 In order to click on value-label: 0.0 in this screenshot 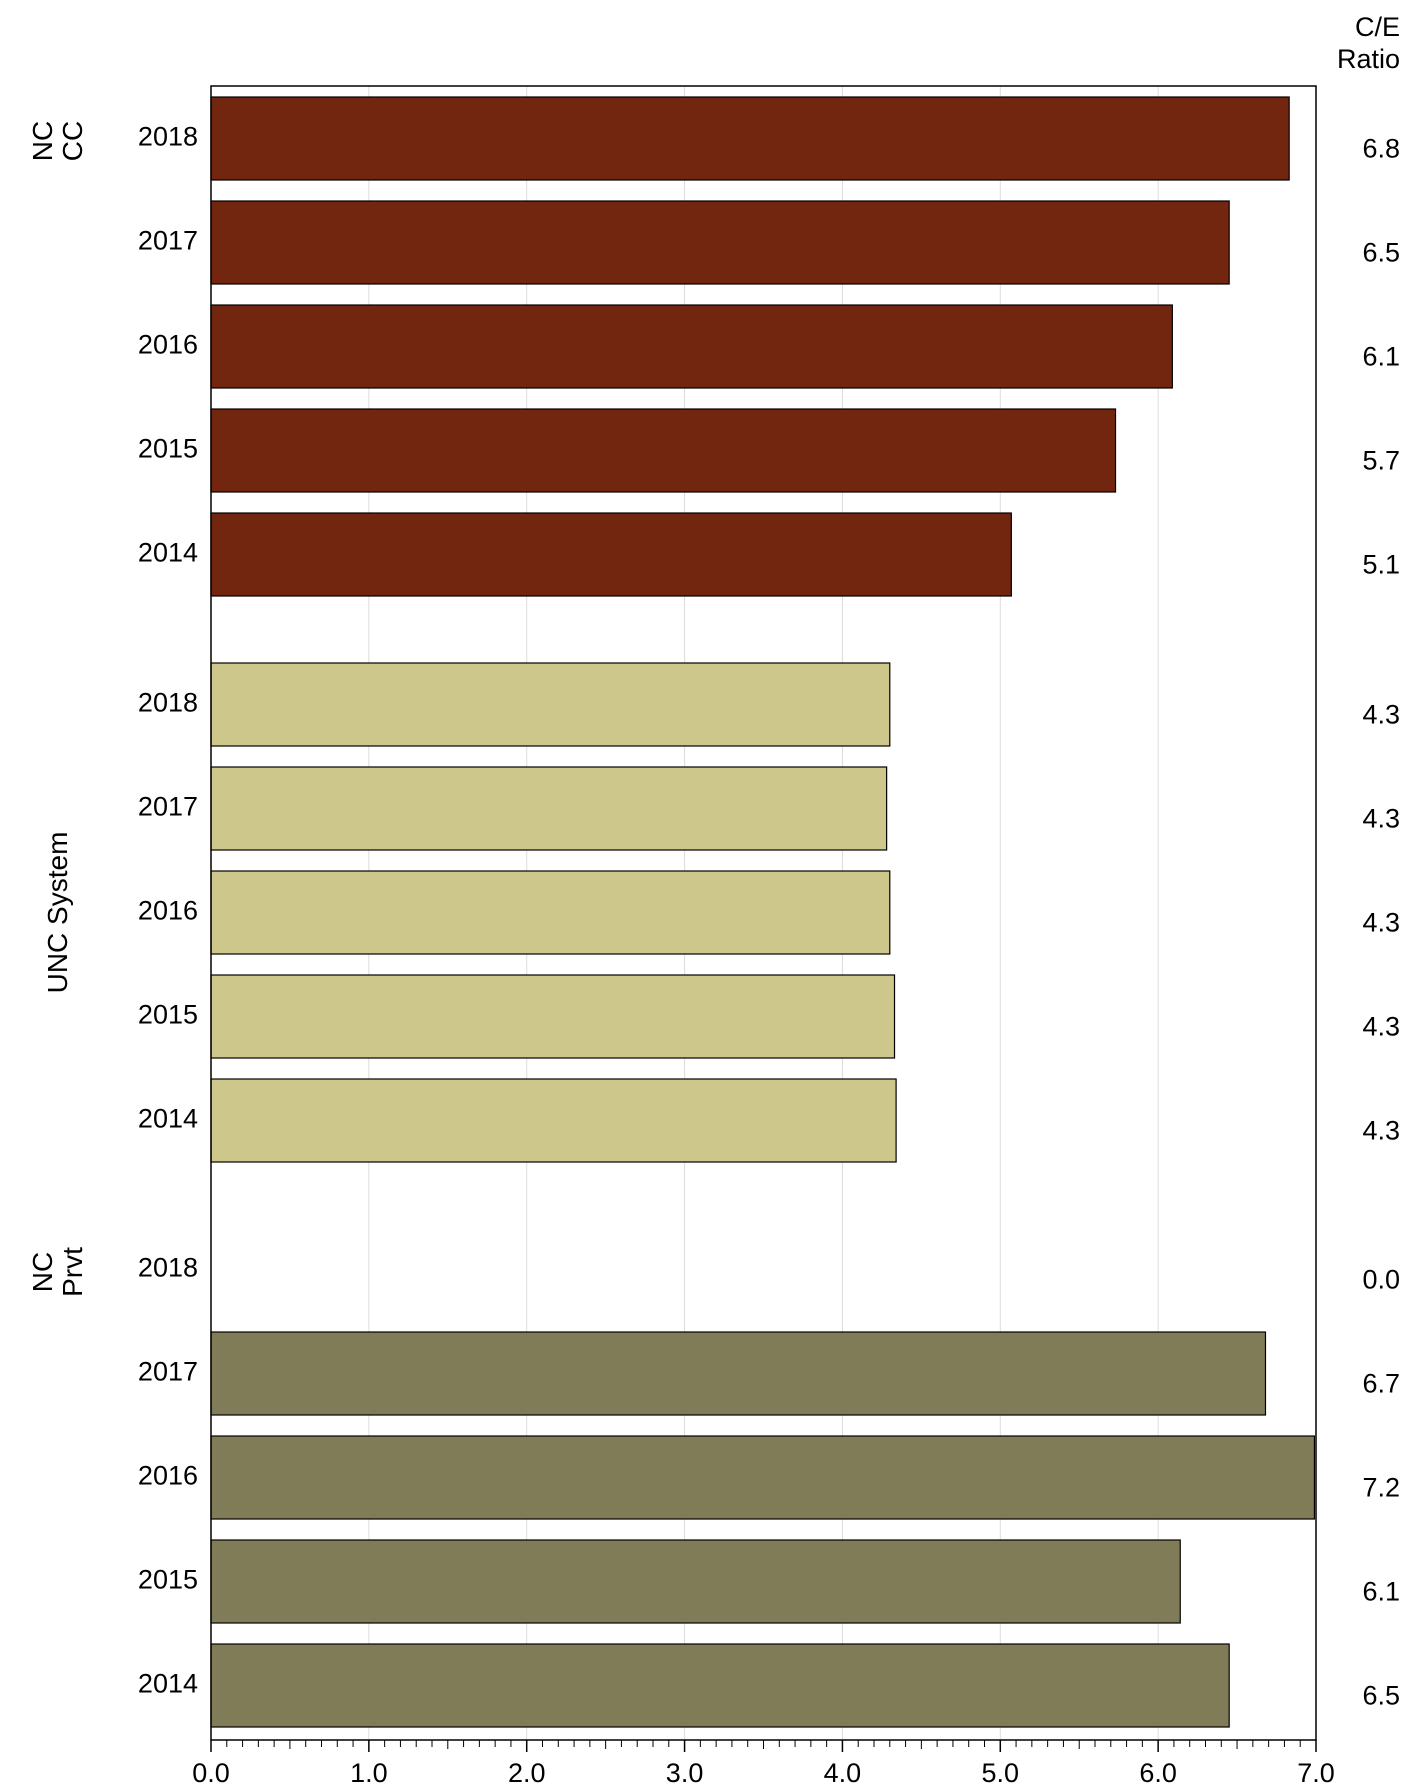, I will do `click(1381, 1280)`.